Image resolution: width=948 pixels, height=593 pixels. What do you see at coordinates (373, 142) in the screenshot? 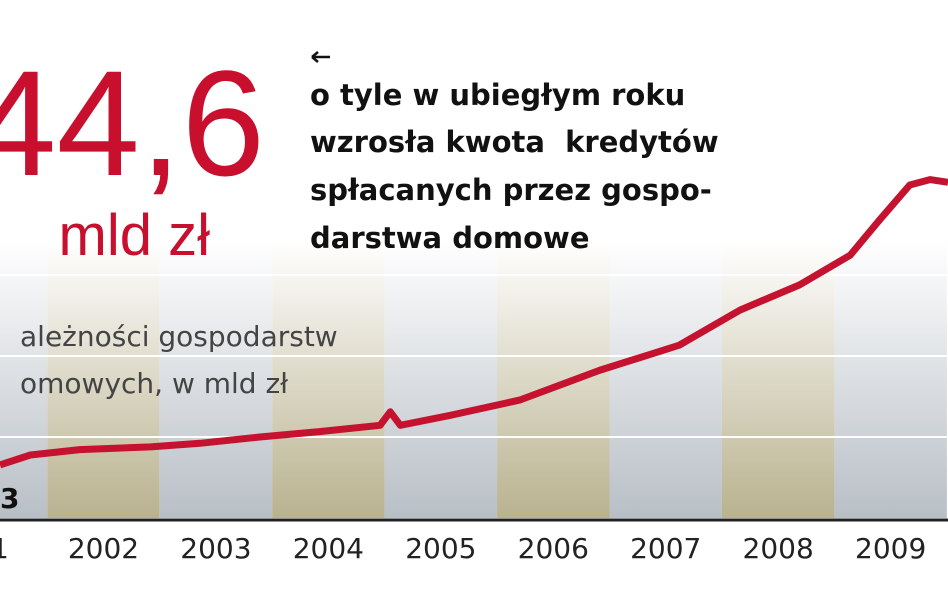
I see `annotation: wzrosła` at bounding box center [373, 142].